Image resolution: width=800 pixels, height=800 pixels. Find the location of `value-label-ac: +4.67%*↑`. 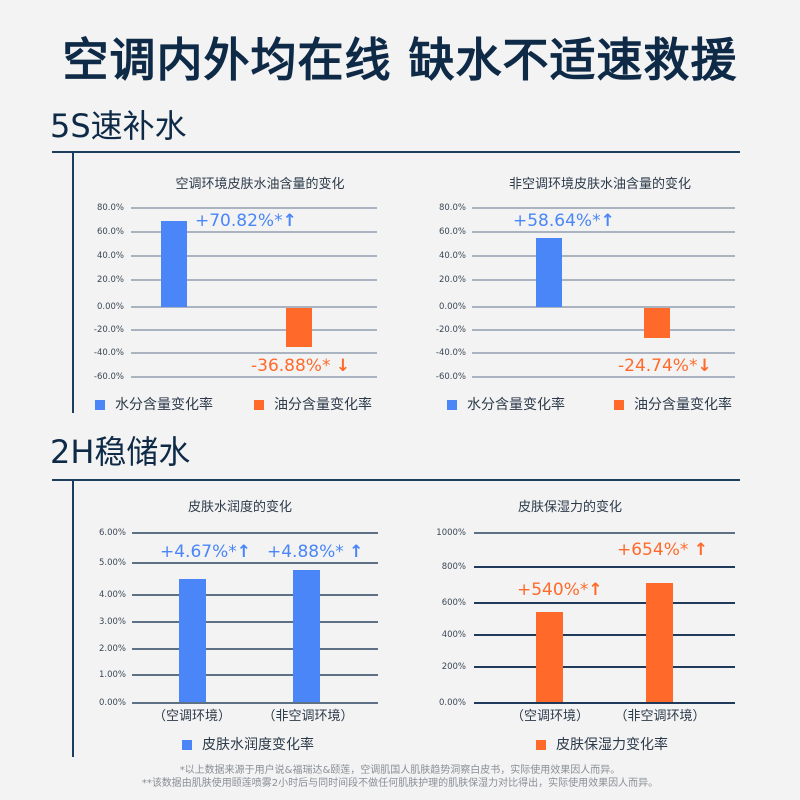

value-label-ac: +4.67%*↑ is located at coordinates (205, 552).